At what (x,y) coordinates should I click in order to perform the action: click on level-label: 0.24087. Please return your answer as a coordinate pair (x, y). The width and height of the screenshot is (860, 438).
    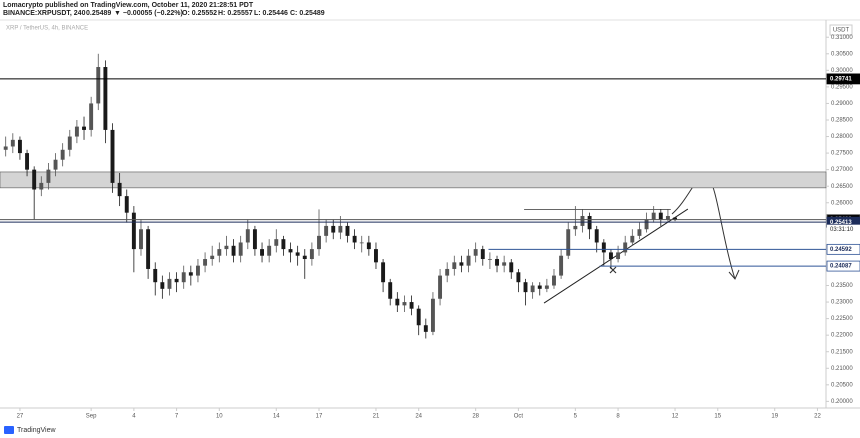
    Looking at the image, I should click on (841, 267).